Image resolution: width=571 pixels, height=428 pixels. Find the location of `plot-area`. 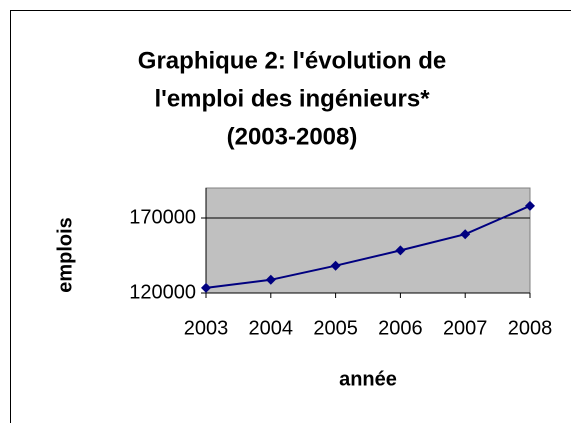

plot-area is located at coordinates (368, 240).